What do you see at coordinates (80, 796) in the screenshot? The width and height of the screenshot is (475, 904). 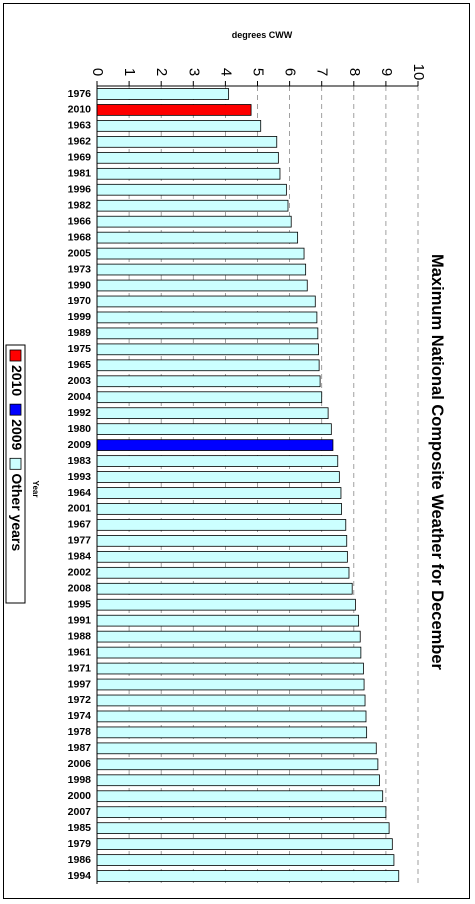 I see `category-label: 2000` at bounding box center [80, 796].